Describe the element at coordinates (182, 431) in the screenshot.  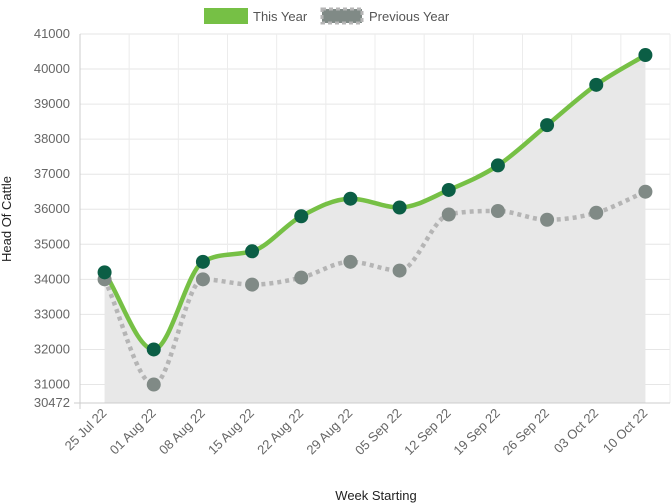
I see `x-tick-label: 08 Aug 22` at that location.